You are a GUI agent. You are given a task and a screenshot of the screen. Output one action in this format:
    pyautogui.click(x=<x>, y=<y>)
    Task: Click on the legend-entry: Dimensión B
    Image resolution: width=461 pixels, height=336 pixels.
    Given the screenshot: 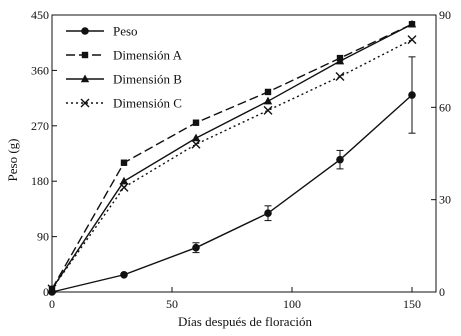 What is the action you would take?
    pyautogui.click(x=124, y=79)
    